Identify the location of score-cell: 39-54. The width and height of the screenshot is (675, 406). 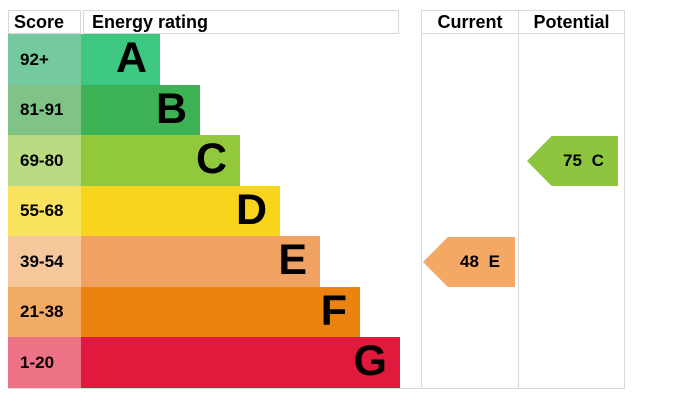
(44, 261).